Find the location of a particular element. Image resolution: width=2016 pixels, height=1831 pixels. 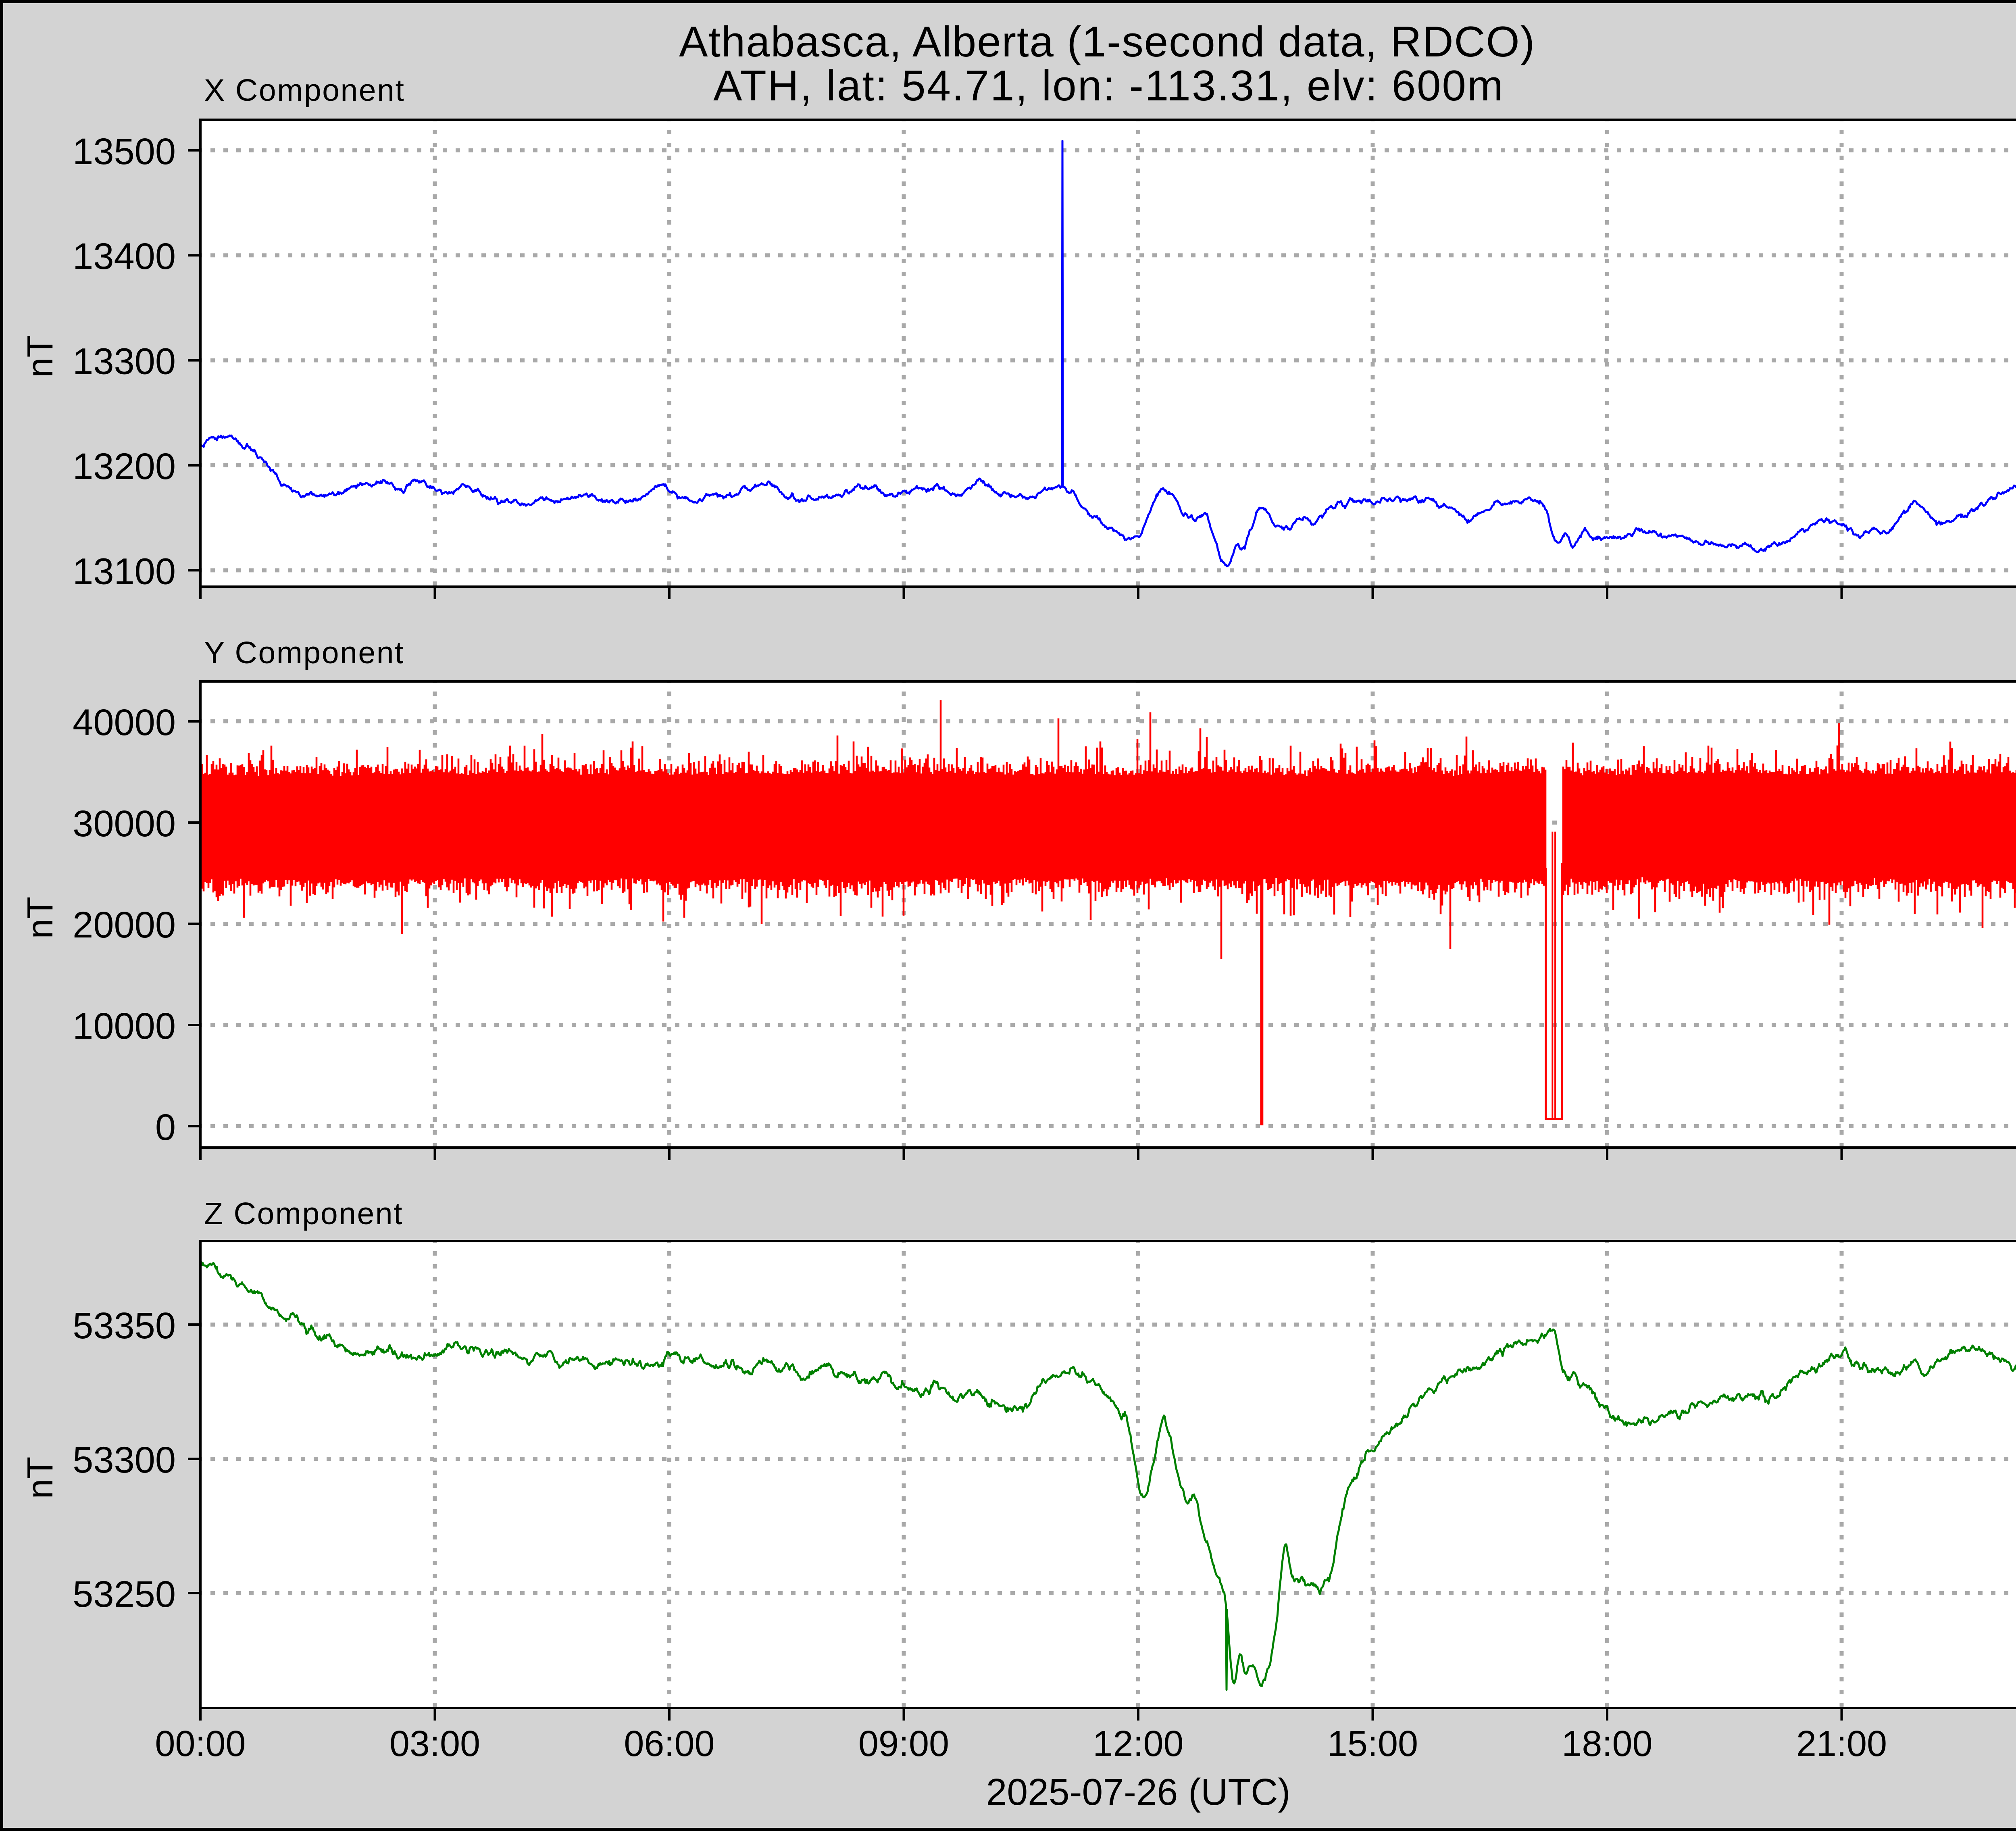

svg-text: 13300 is located at coordinates (125, 361).